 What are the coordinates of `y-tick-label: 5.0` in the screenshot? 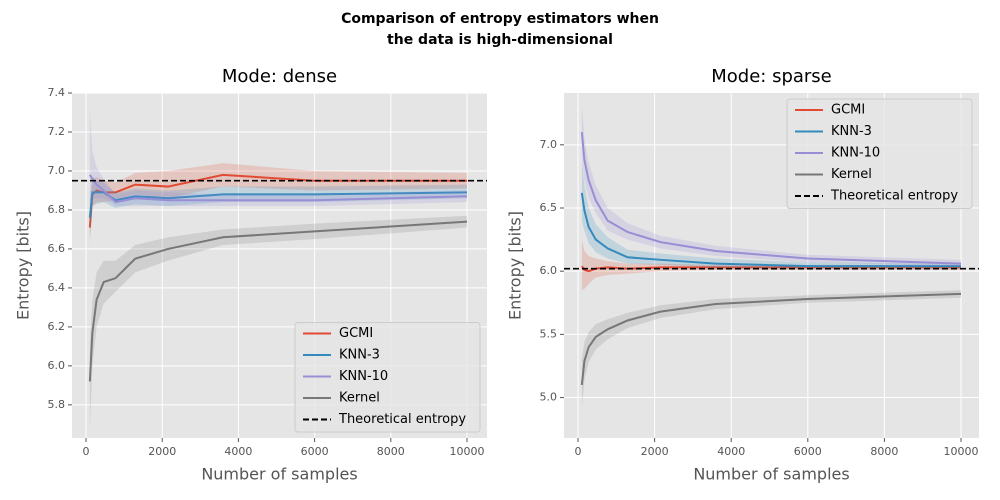 It's located at (549, 397).